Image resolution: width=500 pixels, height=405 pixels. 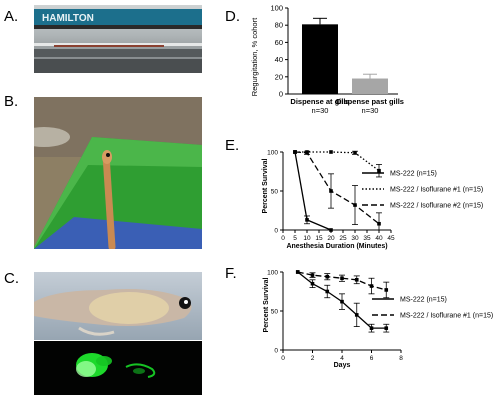 What do you see at coordinates (118, 39) in the screenshot?
I see `syringe-photo: HAMILTON` at bounding box center [118, 39].